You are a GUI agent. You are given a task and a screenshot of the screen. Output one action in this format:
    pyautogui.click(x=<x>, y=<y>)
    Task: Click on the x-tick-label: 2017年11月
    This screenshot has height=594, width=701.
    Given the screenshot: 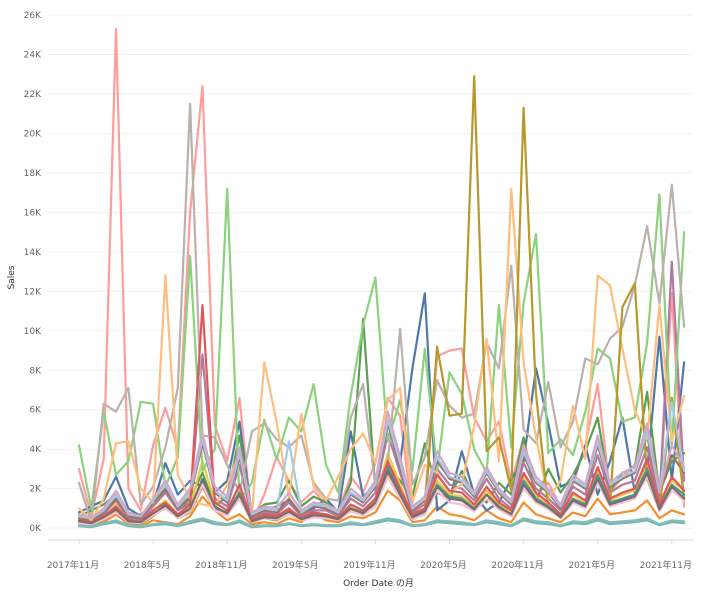 What is the action you would take?
    pyautogui.click(x=73, y=565)
    